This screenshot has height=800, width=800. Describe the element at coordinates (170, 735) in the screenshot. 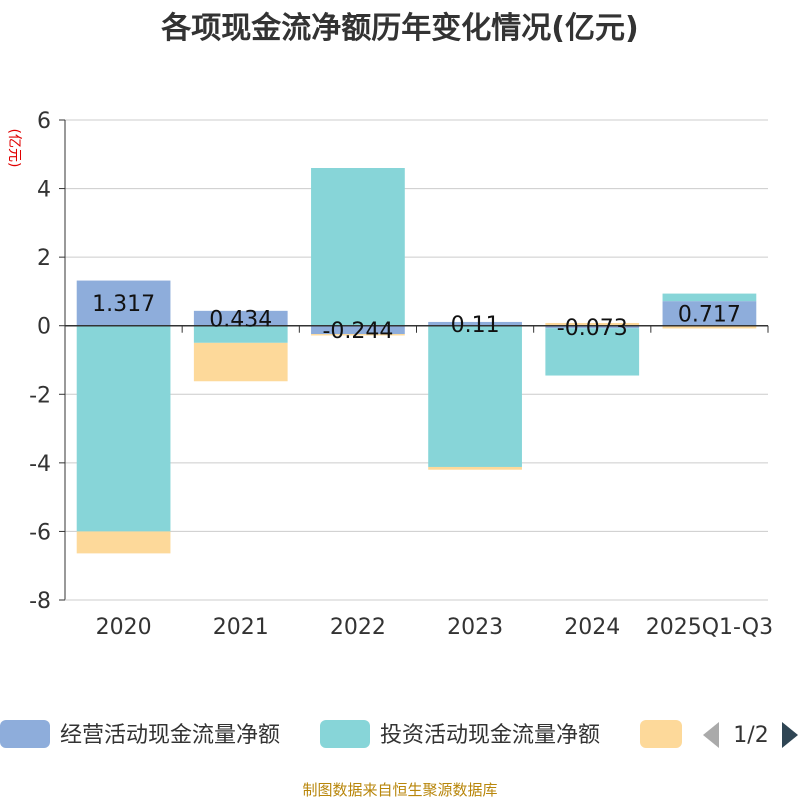

I see `legend-label-0: 经营活动现金流量净额` at that location.